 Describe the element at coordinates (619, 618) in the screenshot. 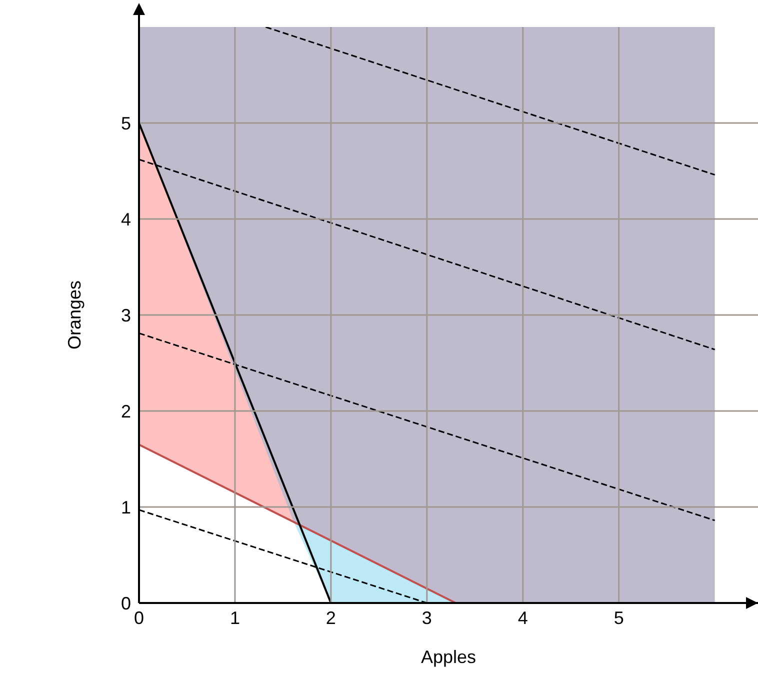

I see `x-tick-label: 5` at that location.